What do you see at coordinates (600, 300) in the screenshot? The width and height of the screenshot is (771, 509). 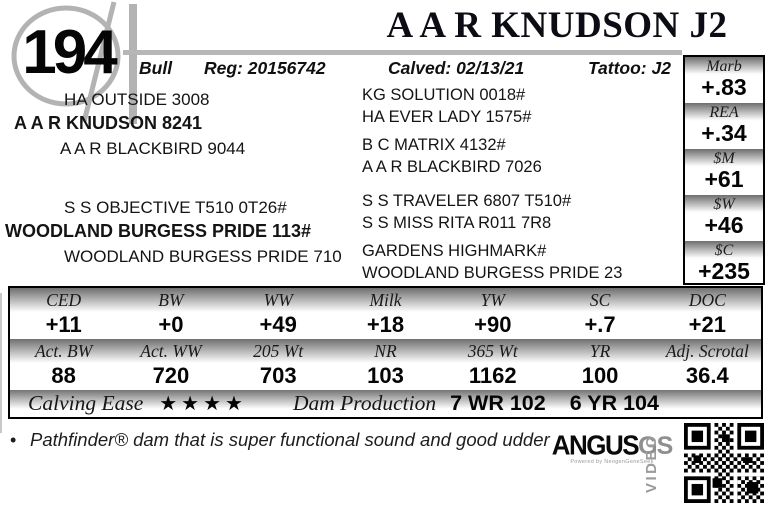 I see `epd-header: SC` at bounding box center [600, 300].